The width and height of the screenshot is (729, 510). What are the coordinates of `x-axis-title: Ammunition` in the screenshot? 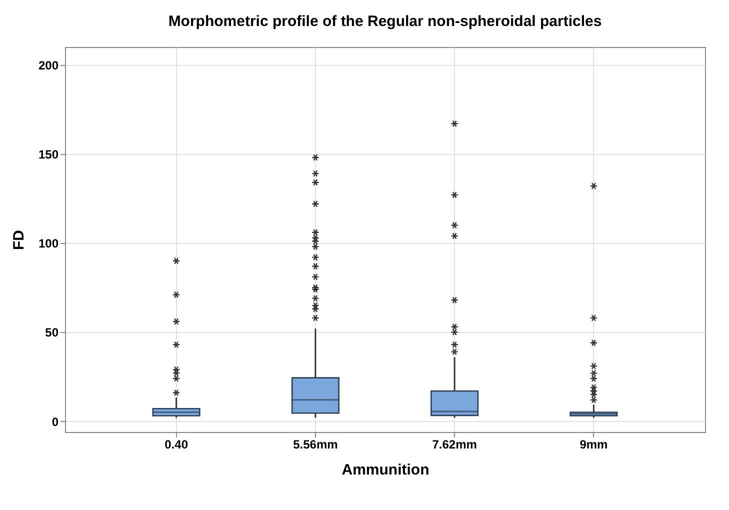 It's located at (386, 470).